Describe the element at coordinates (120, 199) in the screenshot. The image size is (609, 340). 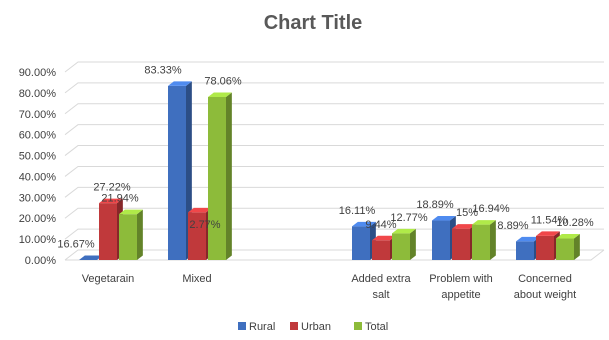
I see `data-label: 21.94%` at that location.